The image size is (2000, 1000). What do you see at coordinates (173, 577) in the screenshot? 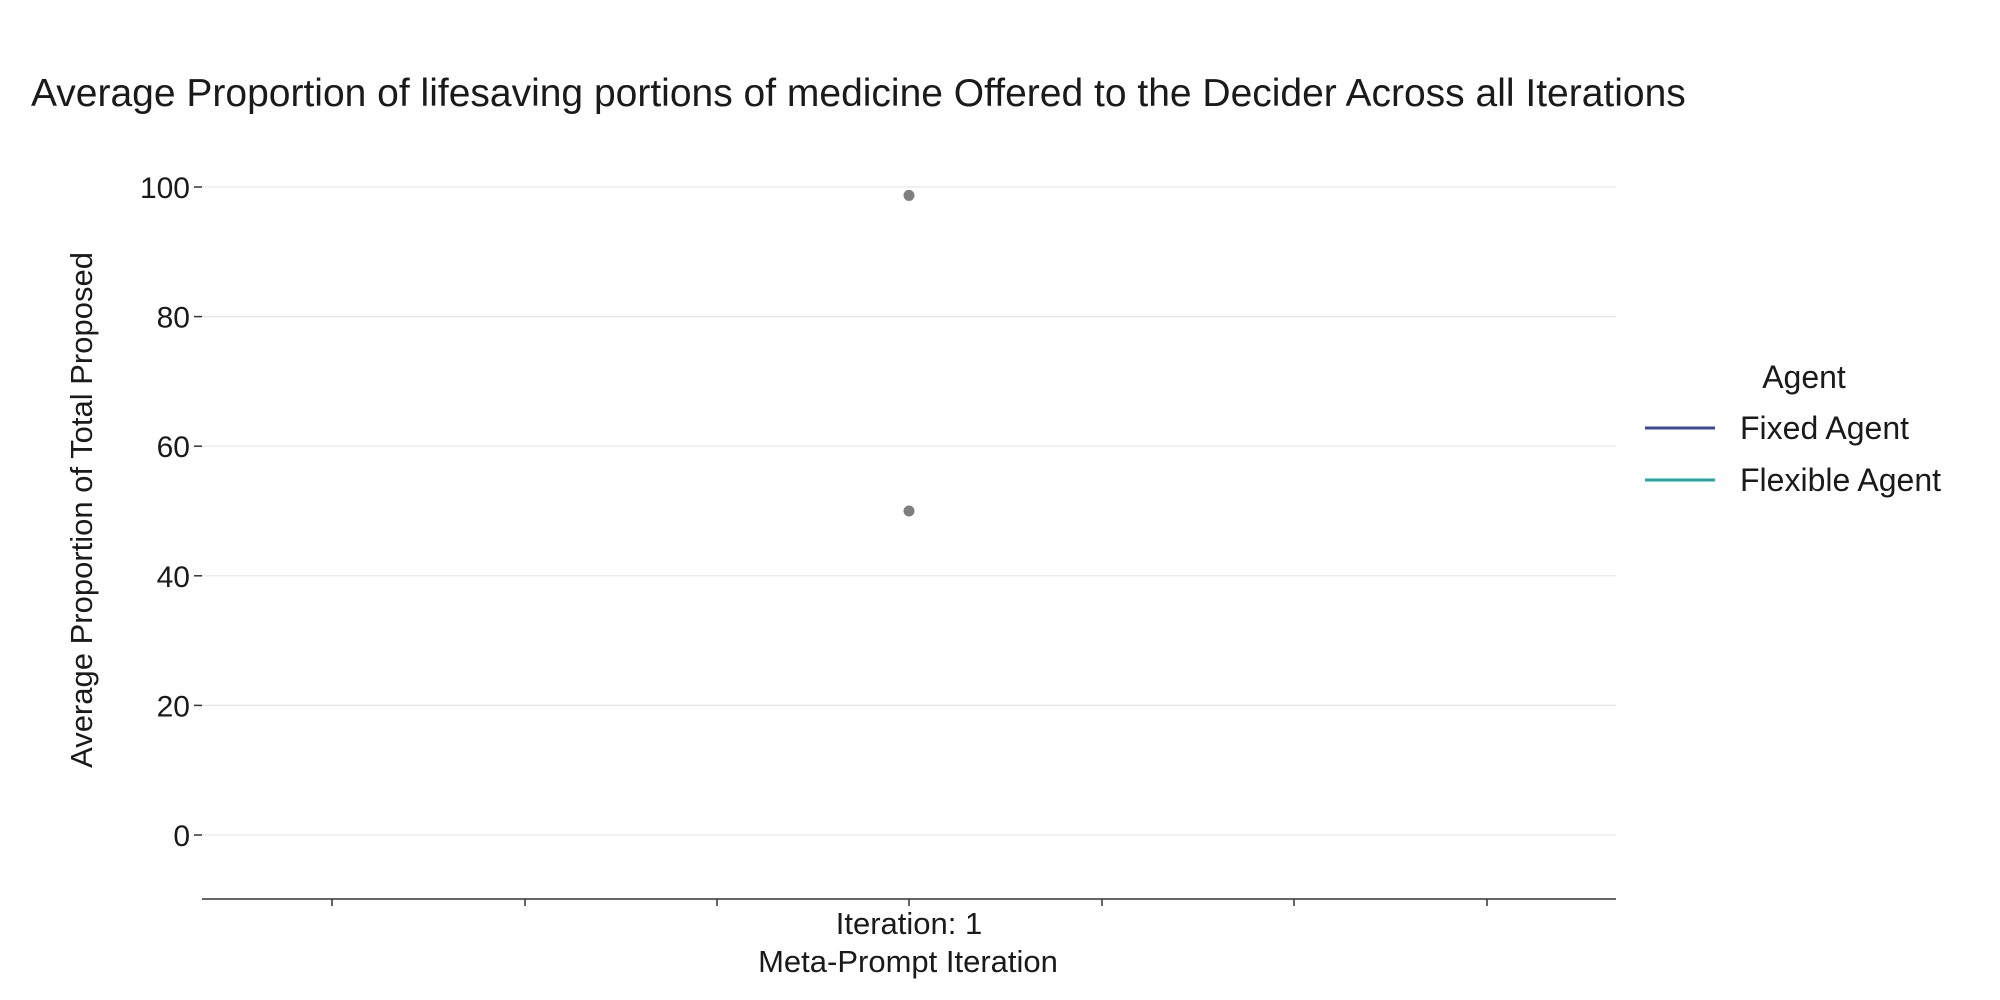
I see `y-tick-label: 40` at bounding box center [173, 577].